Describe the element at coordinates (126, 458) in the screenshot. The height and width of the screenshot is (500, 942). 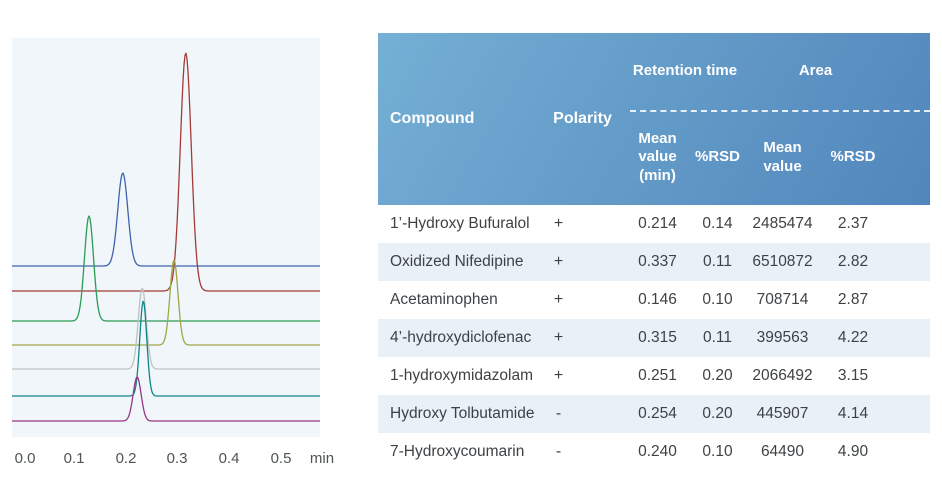
I see `x-tick-label: 0.2` at that location.